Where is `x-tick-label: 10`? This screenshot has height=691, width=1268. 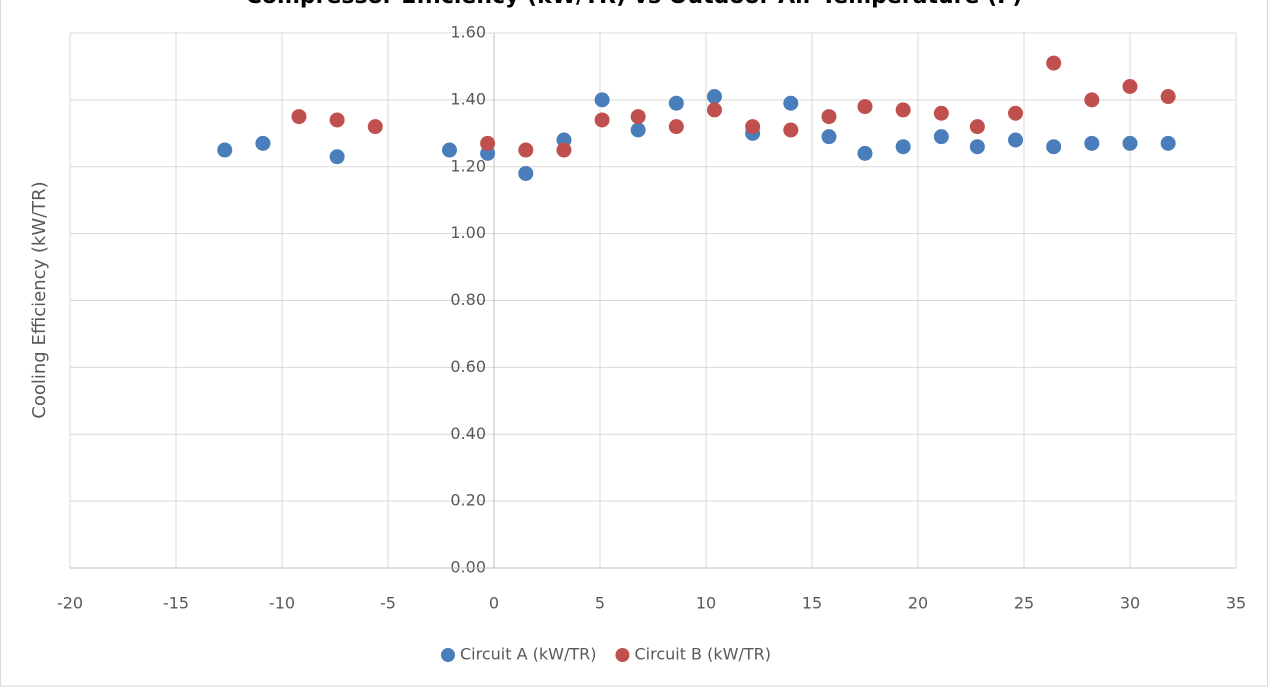 x-tick-label: 10 is located at coordinates (706, 603).